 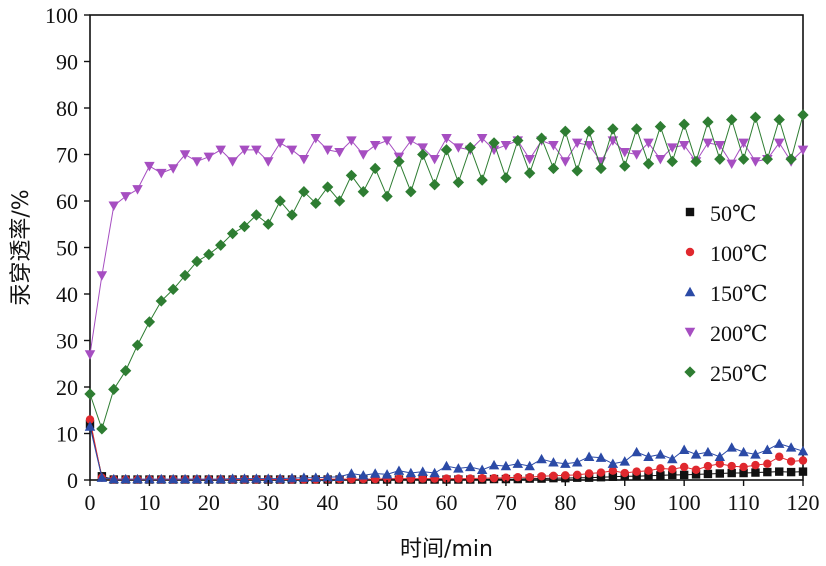 I want to click on legend-label: 50℃, so click(x=733, y=213).